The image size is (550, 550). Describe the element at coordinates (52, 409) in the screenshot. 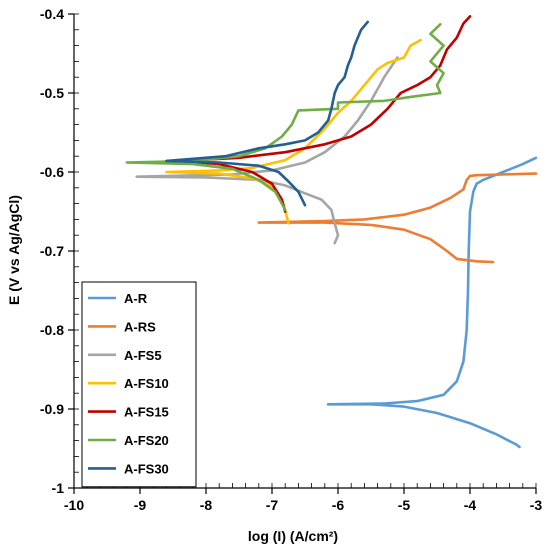

I see `y-tick-label: -0.9` at that location.